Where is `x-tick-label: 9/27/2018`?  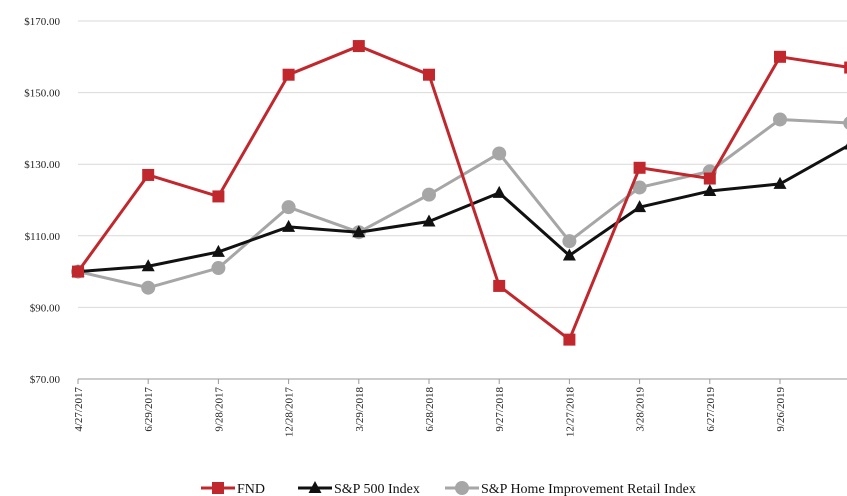
x-tick-label: 9/27/2018 is located at coordinates (500, 409).